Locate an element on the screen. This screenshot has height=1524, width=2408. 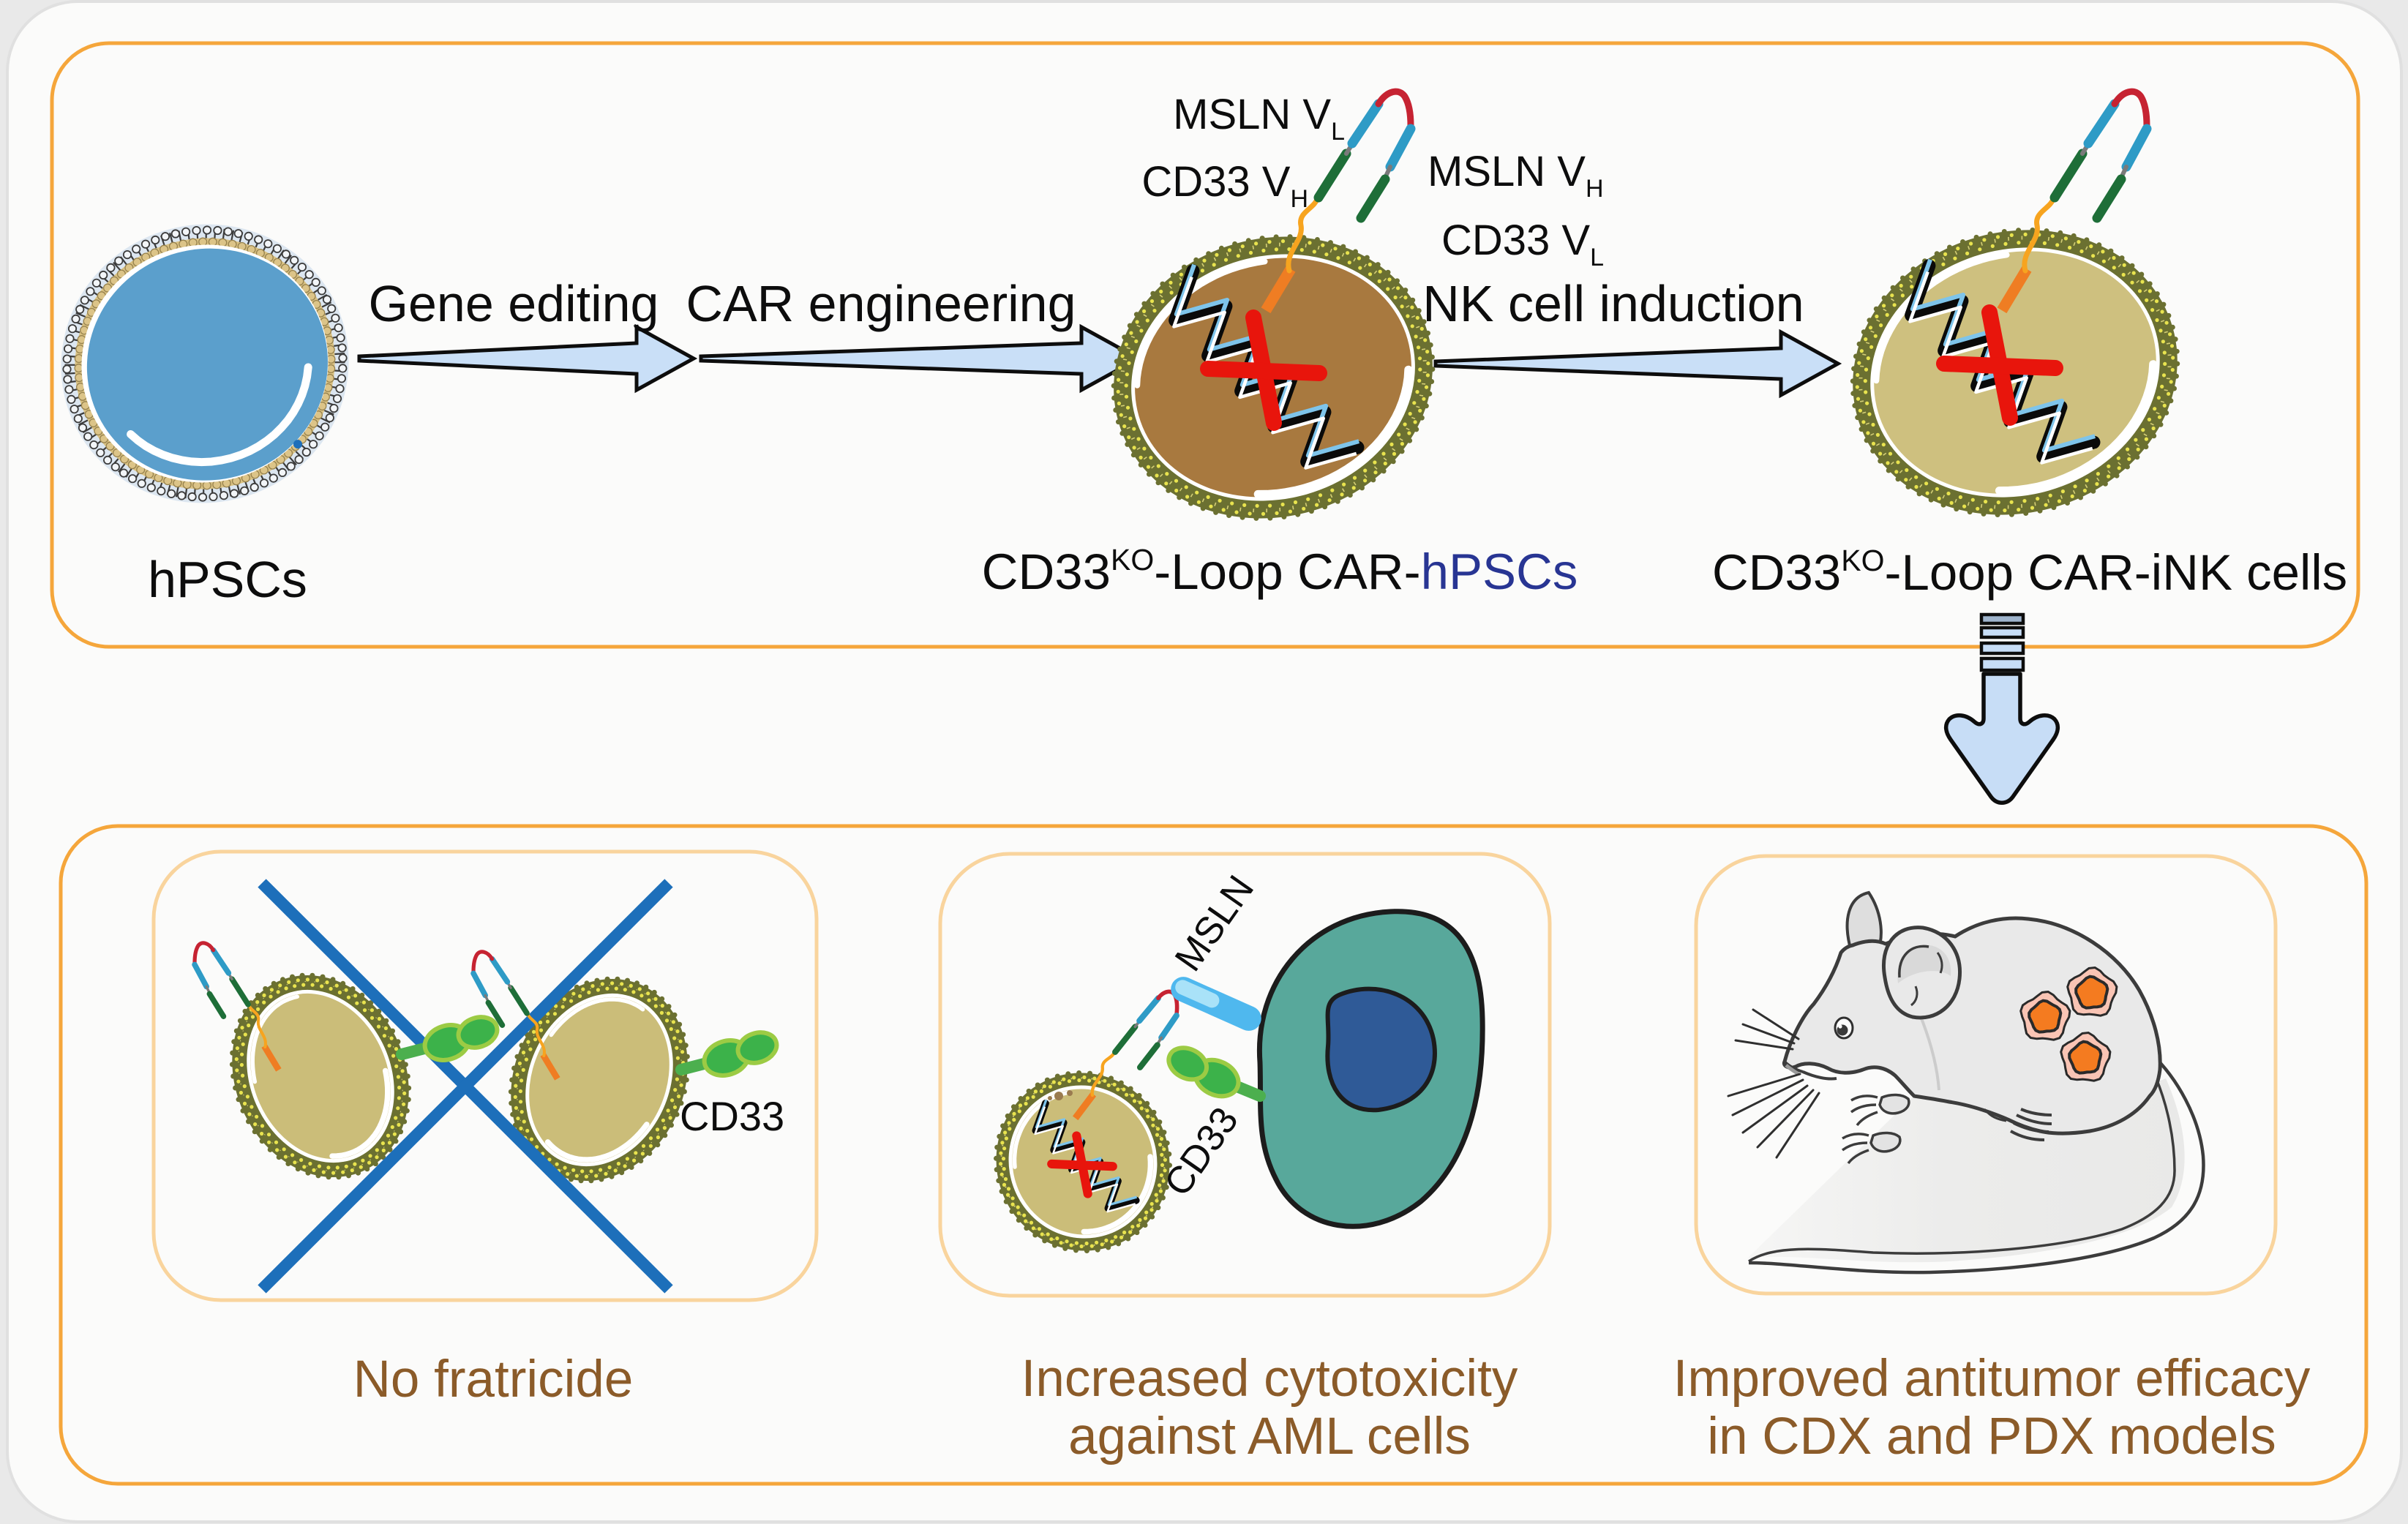
svg-text: CD33KO-Loop CAR-iNK cells is located at coordinates (2029, 572).